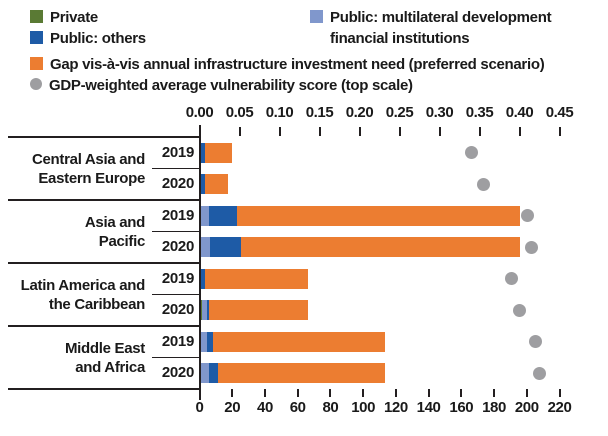 This screenshot has width=608, height=436. What do you see at coordinates (239, 112) in the screenshot?
I see `top-axis-label: 0.05` at bounding box center [239, 112].